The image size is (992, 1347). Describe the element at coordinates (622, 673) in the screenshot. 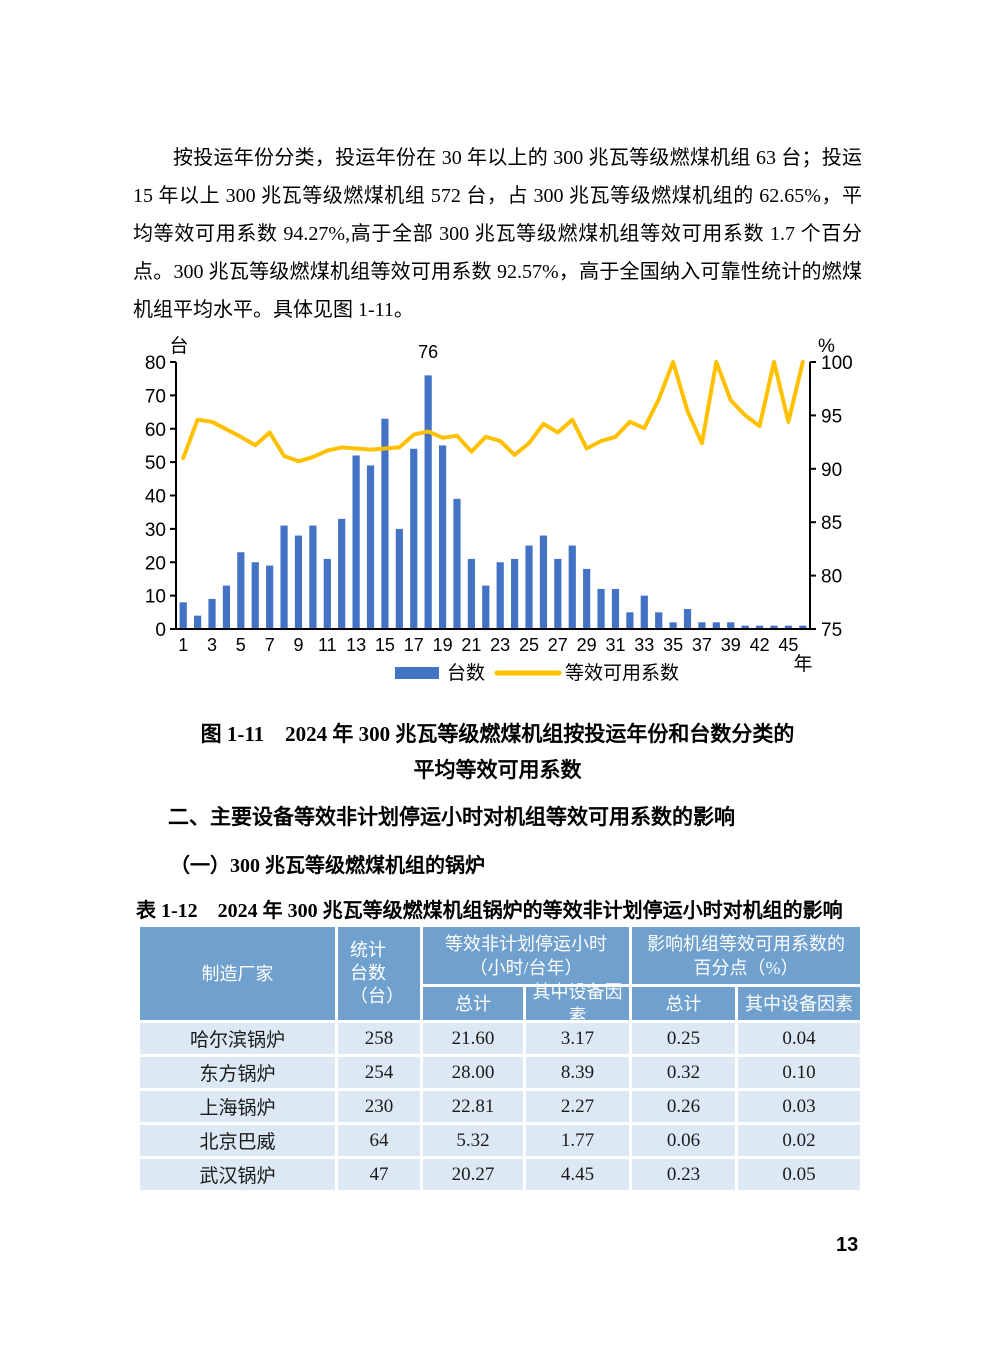

I see `legend-line-label: 等效可用系数` at that location.